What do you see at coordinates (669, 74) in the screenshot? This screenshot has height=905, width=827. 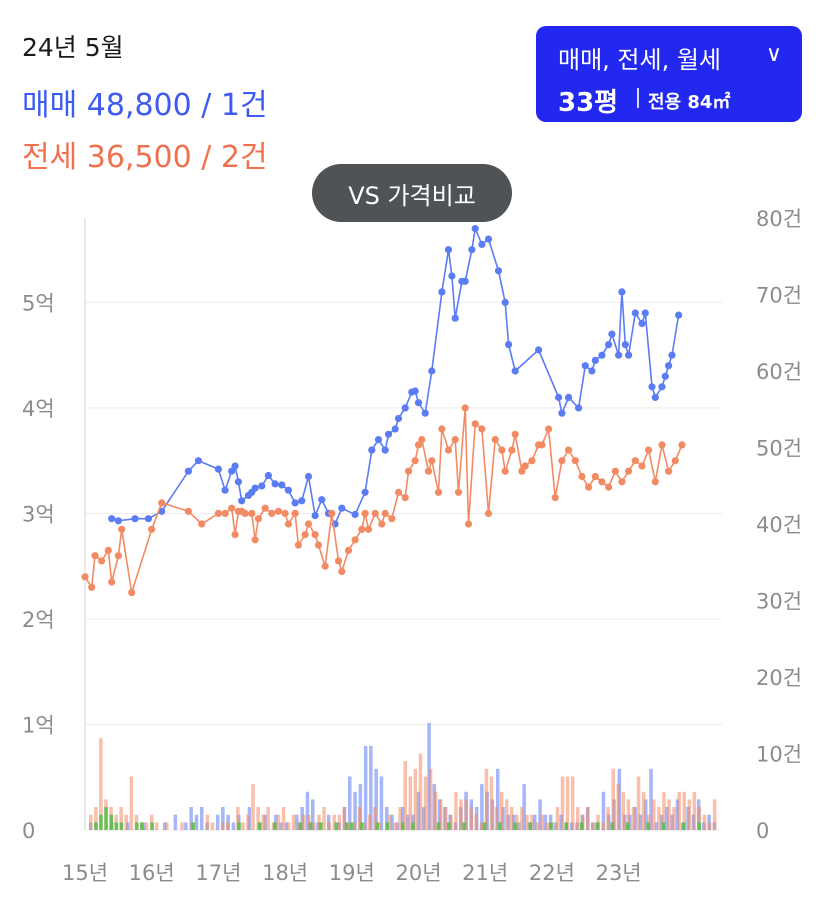 I see `trade-type-filter-button: 매매, 전세, 월세 ∨ 33평 전용 84㎡` at bounding box center [669, 74].